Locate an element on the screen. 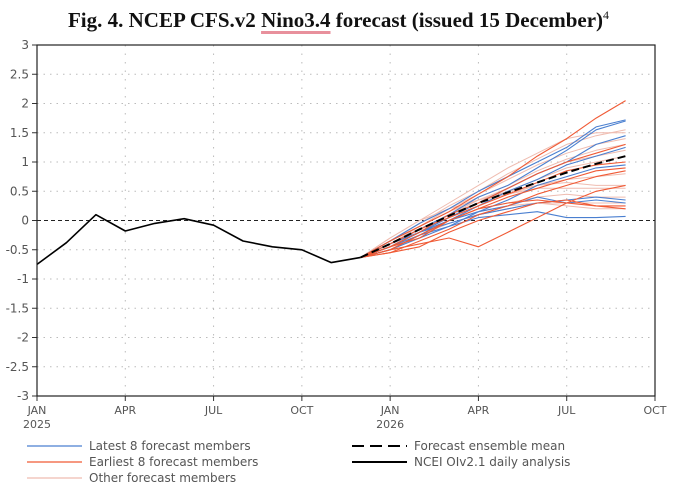  y-tick-label: -2.5 is located at coordinates (17, 367).